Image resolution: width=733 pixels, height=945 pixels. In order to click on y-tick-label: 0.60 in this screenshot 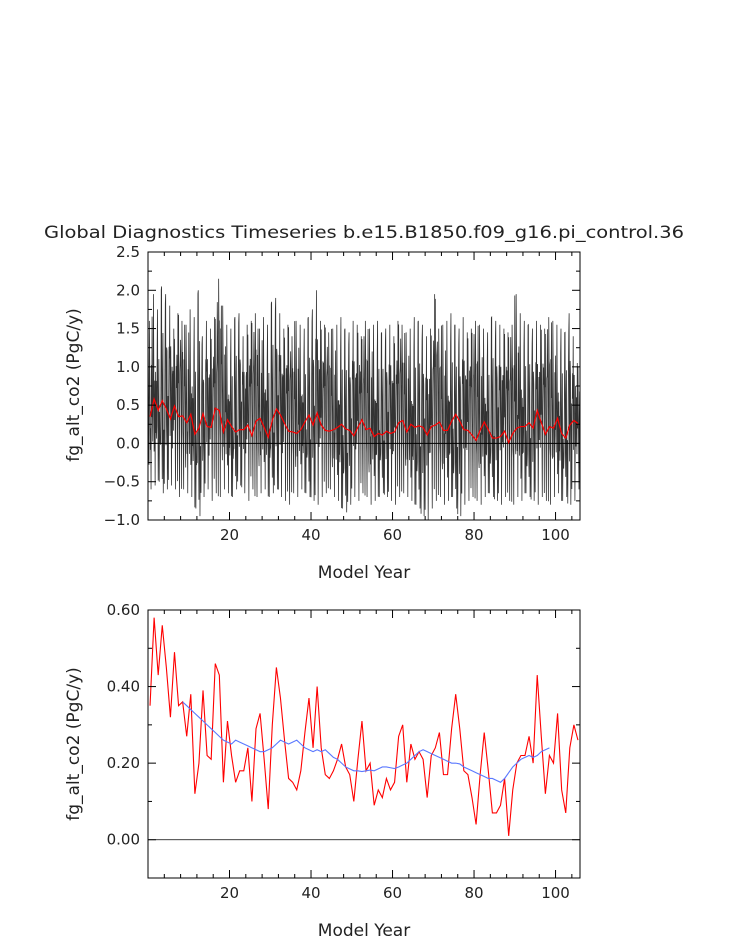, I will do `click(123, 610)`.